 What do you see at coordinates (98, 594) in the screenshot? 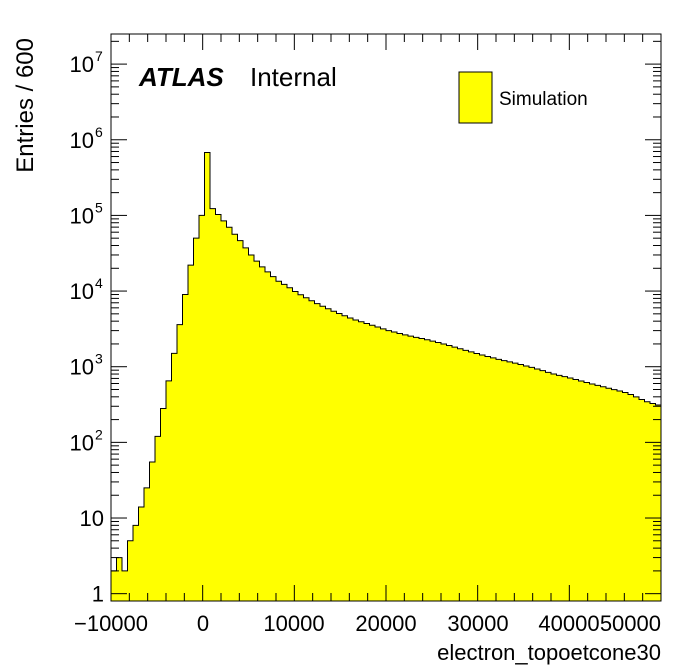
I see `y-tick-label: 1` at bounding box center [98, 594].